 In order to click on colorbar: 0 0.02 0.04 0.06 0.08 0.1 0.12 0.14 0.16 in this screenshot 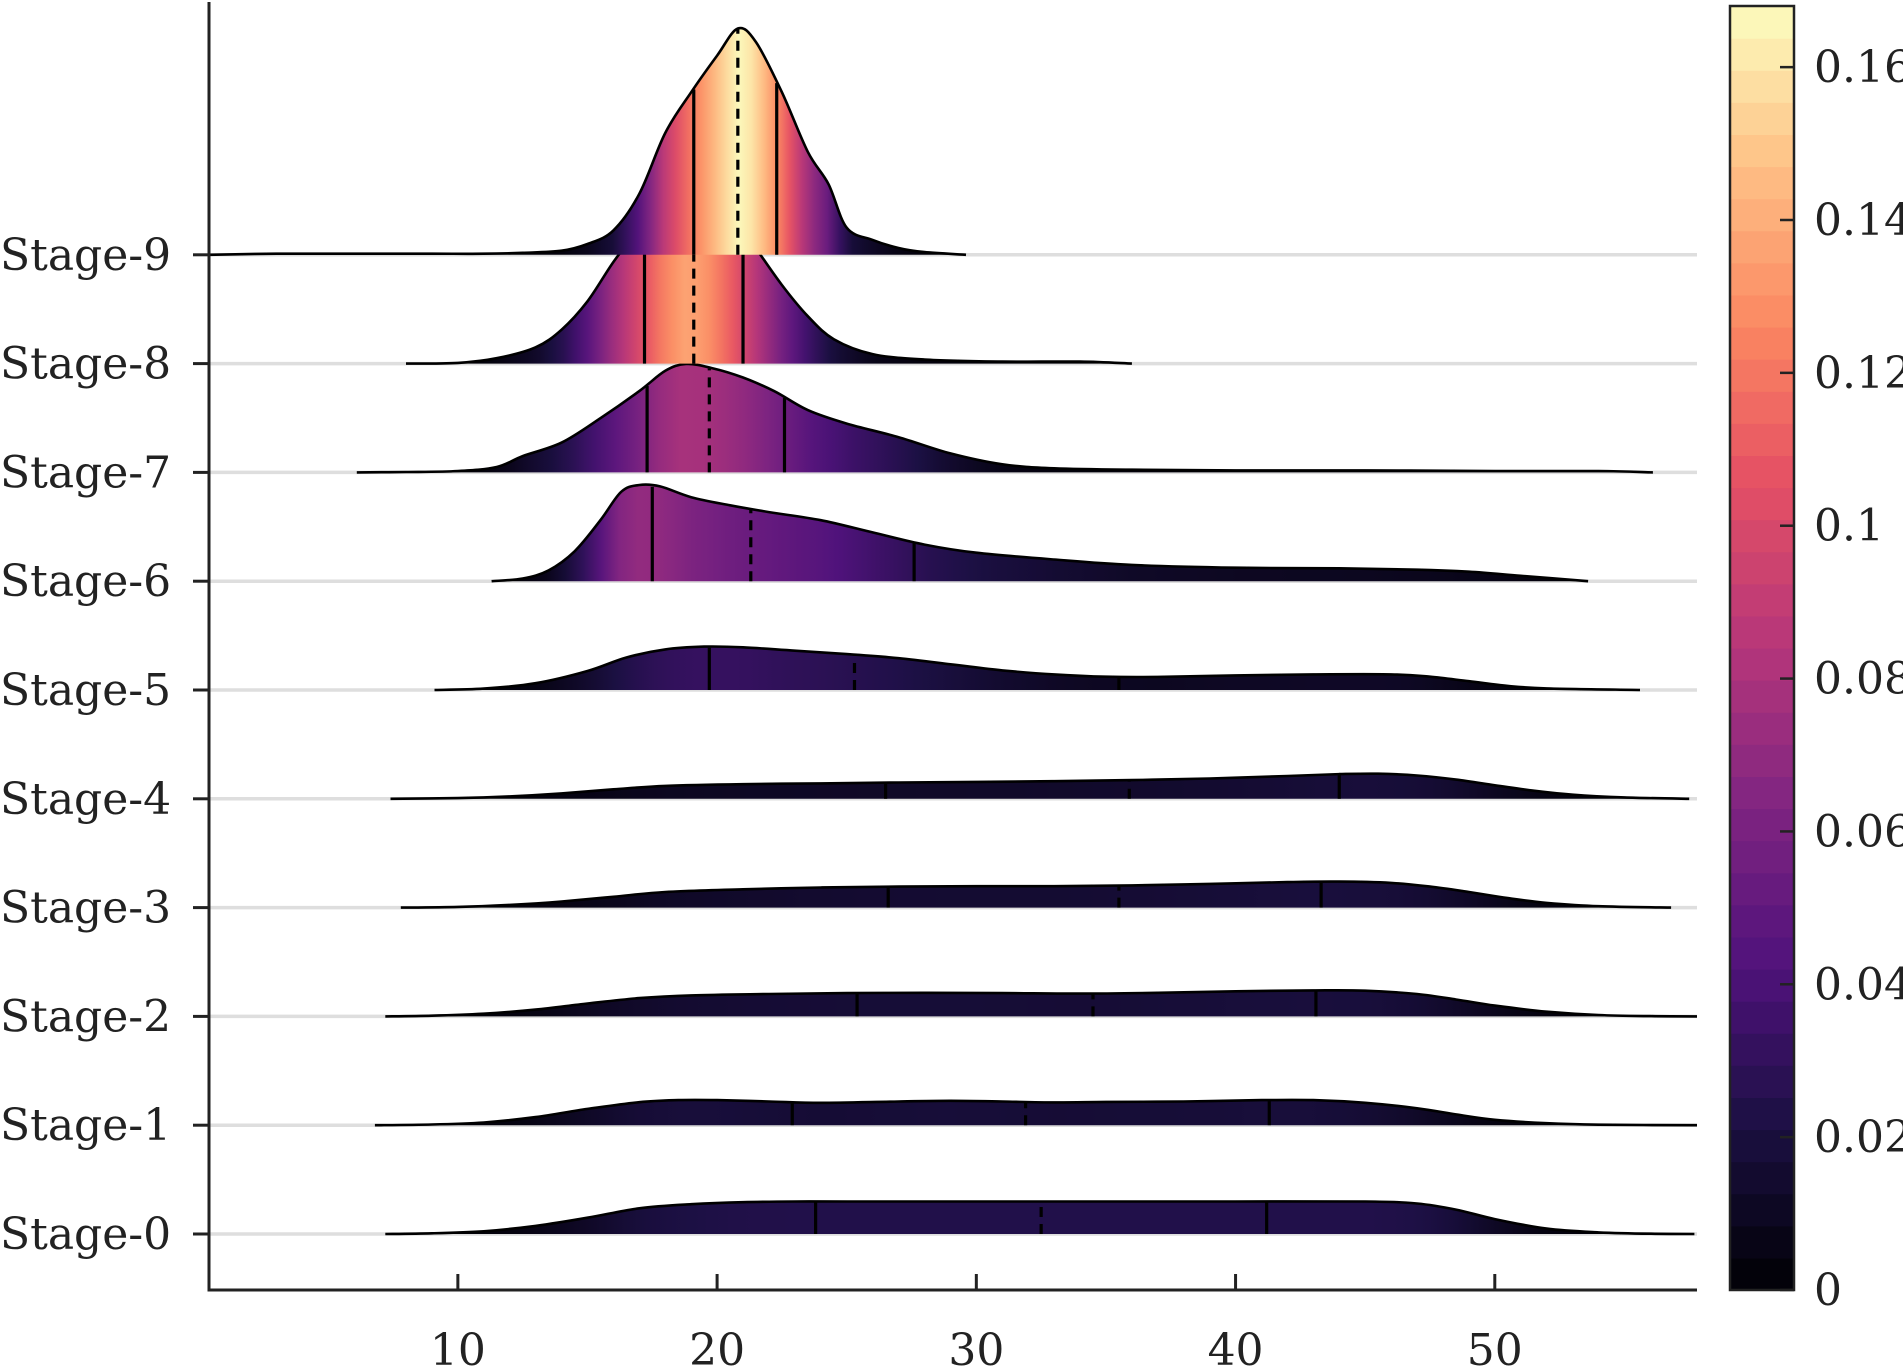, I will do `click(1815, 660)`.